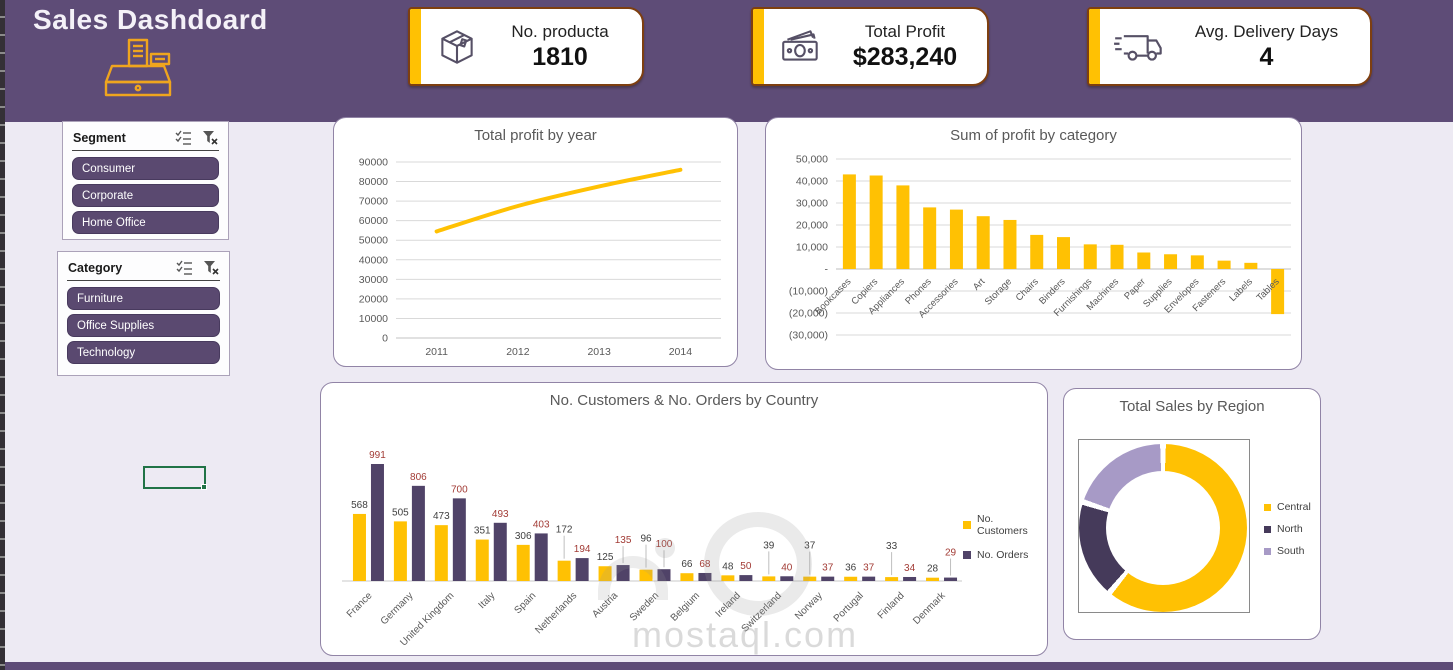 This screenshot has height=670, width=1453. I want to click on y-tick-label: 40,000, so click(812, 182).